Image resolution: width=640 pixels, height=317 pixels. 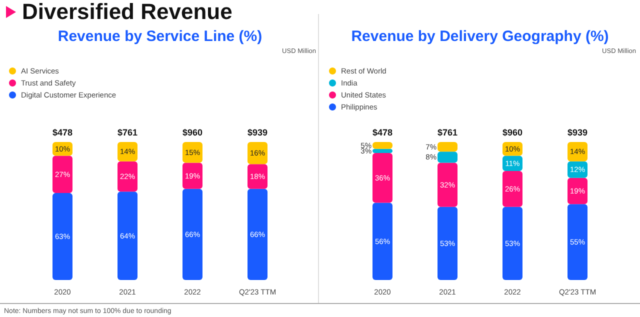 What do you see at coordinates (480, 36) in the screenshot?
I see `chart-subtitle: Revenue by Delivery Geography (%)` at bounding box center [480, 36].